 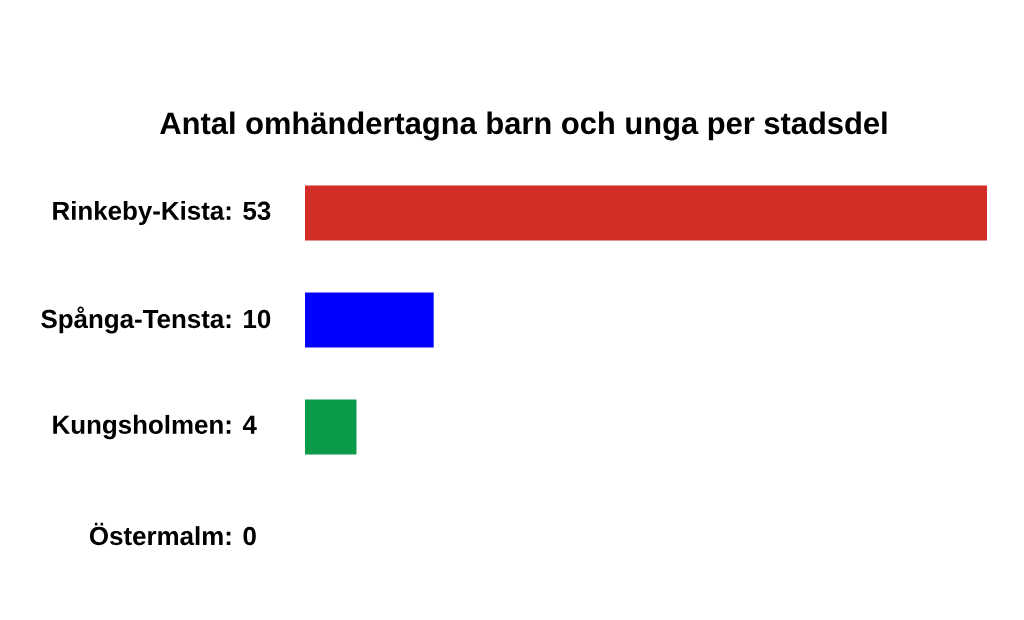 What do you see at coordinates (523, 126) in the screenshot?
I see `chart-title: Antal omhändertagna barn och unga per stadsdel` at bounding box center [523, 126].